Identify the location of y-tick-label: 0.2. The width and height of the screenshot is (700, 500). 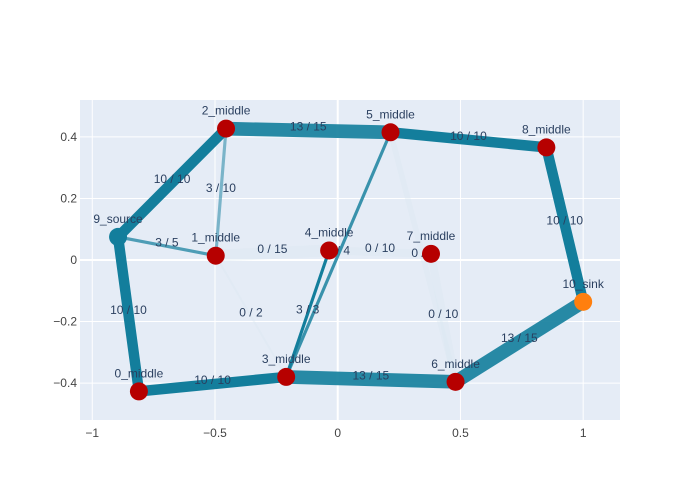
(68, 198).